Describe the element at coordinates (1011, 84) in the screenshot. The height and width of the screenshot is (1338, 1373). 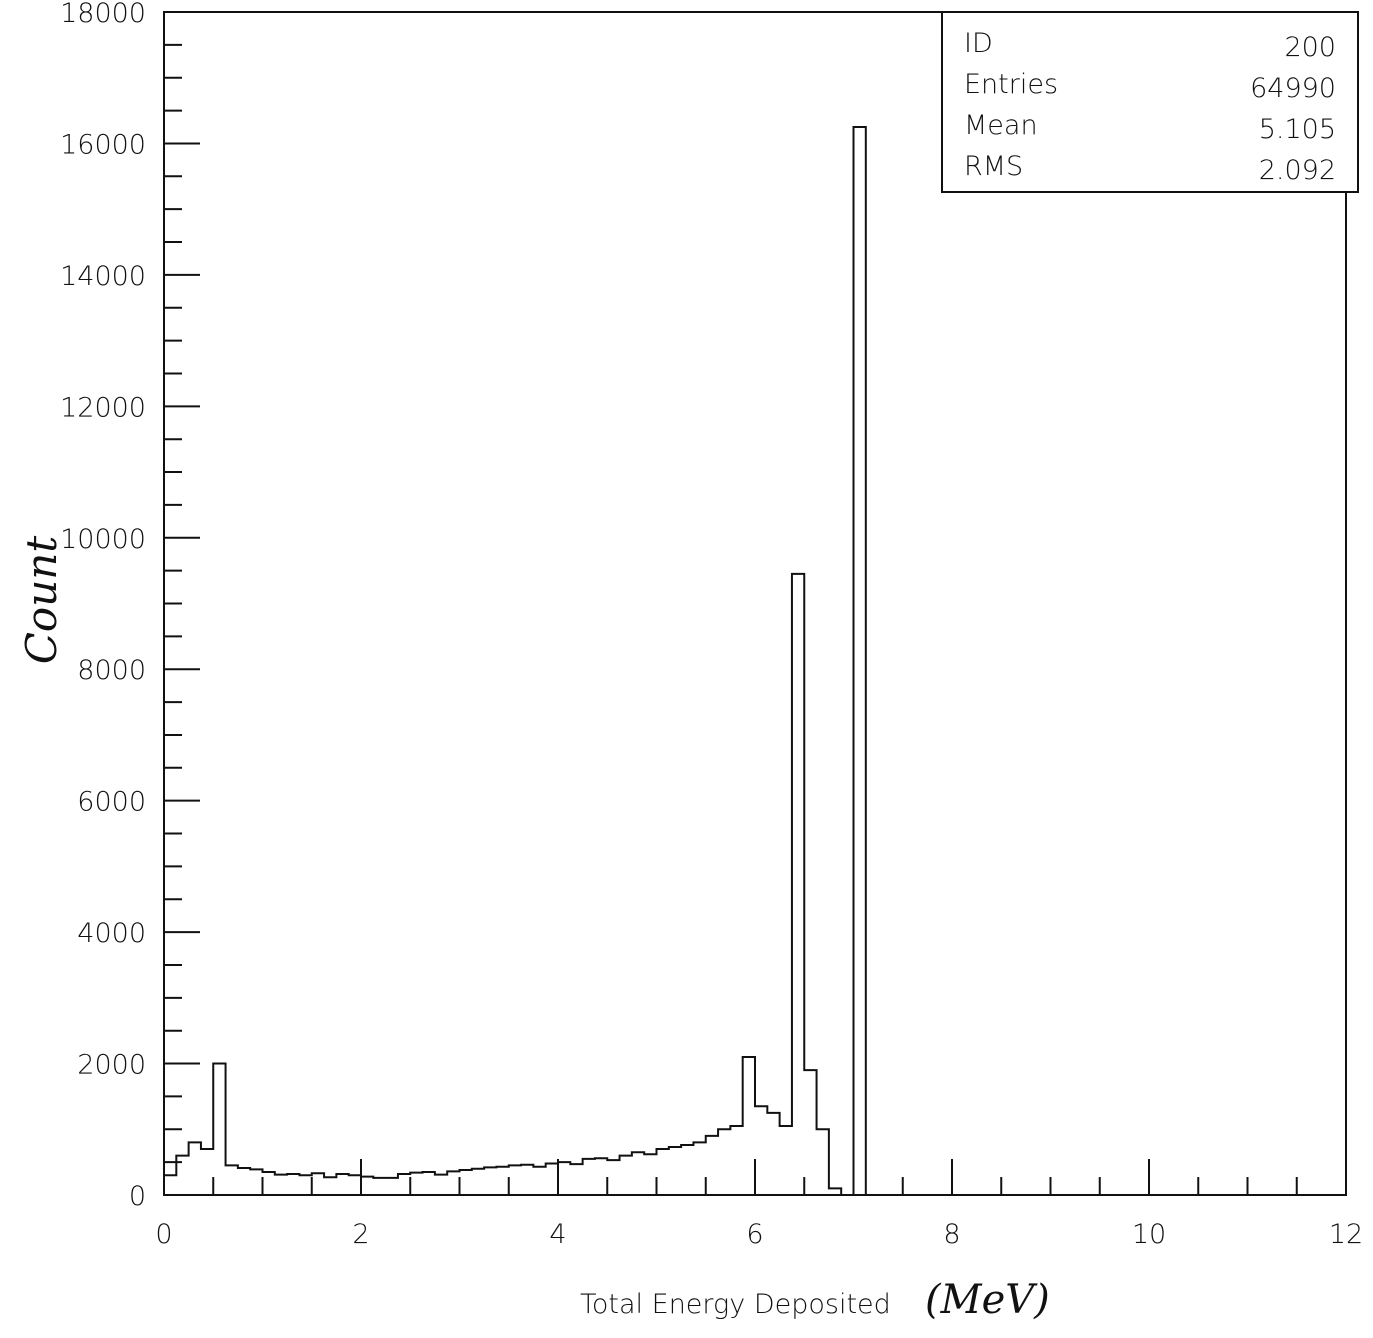
I see `stats-label: Entries` at that location.